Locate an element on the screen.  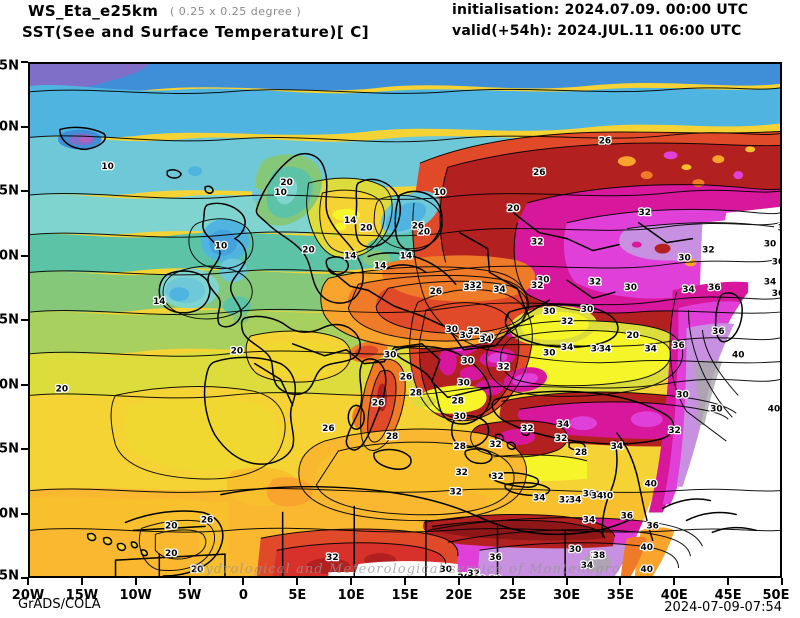
svg-text: 38 is located at coordinates (599, 556).